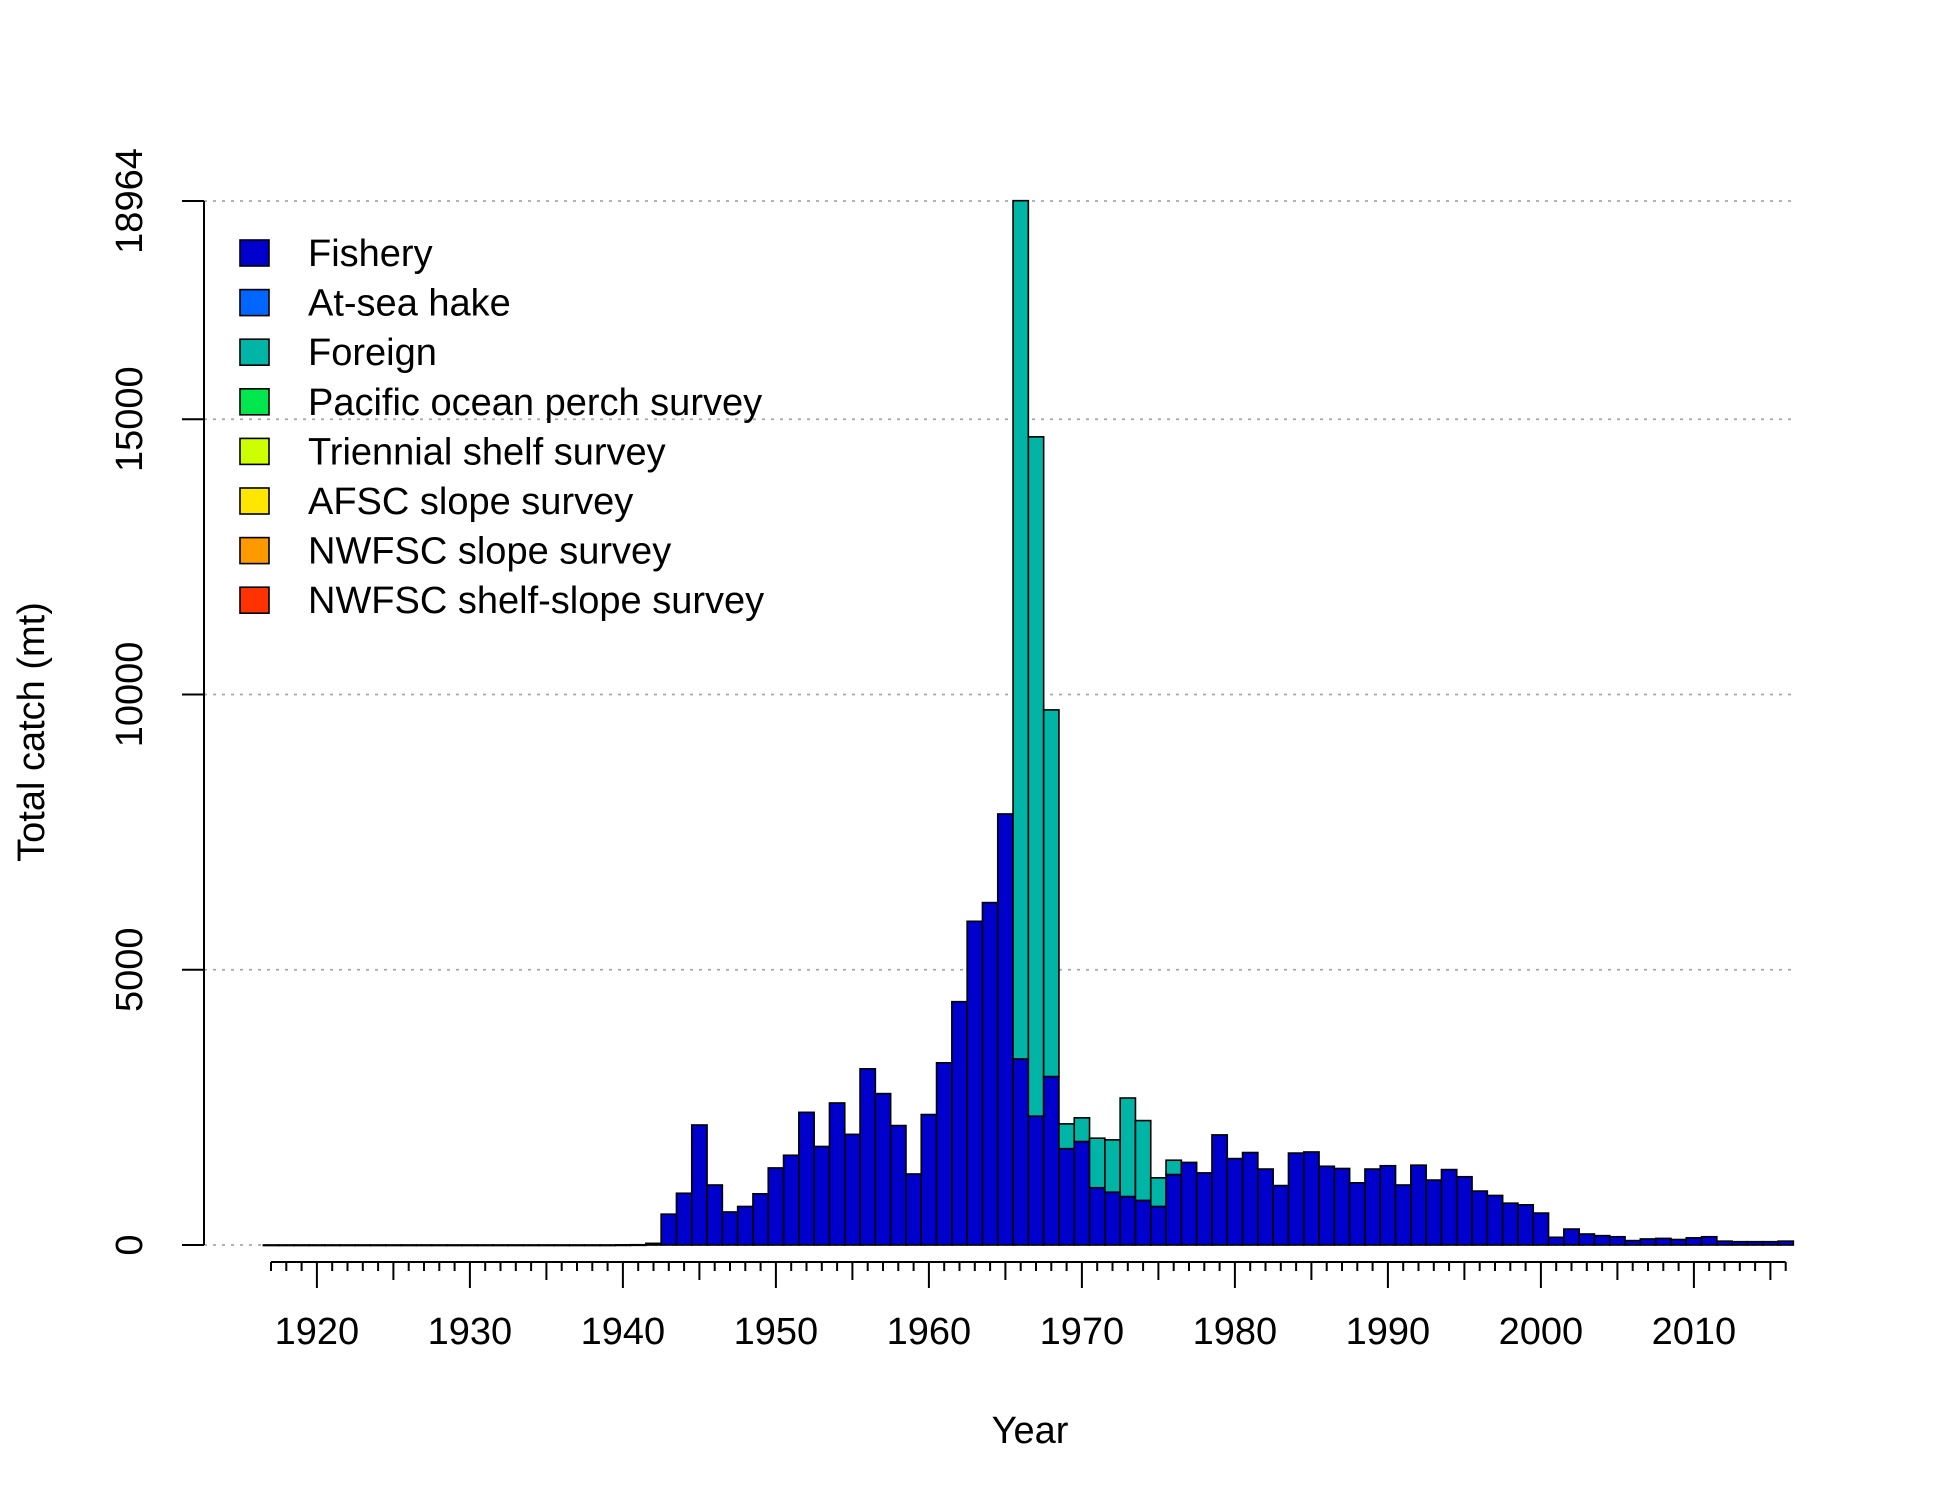 This screenshot has width=1950, height=1500. I want to click on y-axis-title: Total catch (mt), so click(32, 732).